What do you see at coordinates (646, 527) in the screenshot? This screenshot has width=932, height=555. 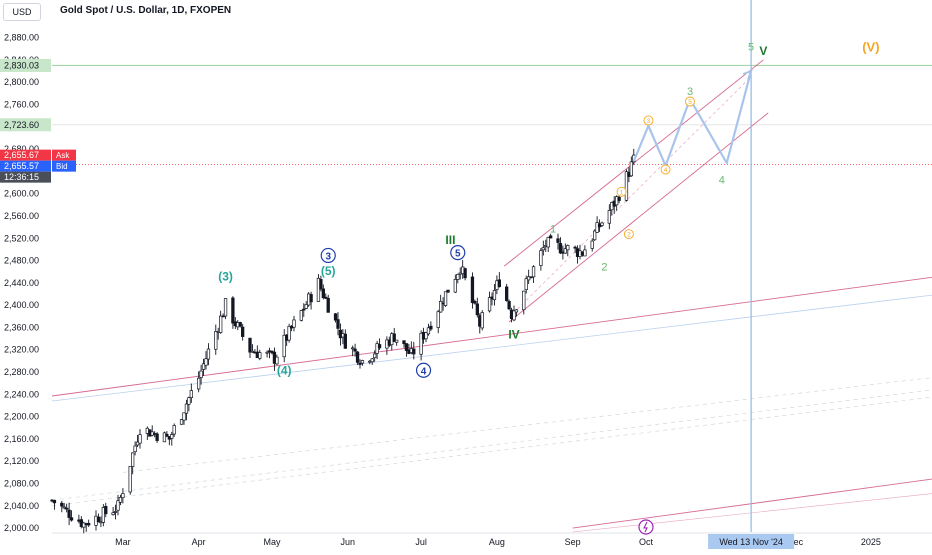 I see `event-marker` at bounding box center [646, 527].